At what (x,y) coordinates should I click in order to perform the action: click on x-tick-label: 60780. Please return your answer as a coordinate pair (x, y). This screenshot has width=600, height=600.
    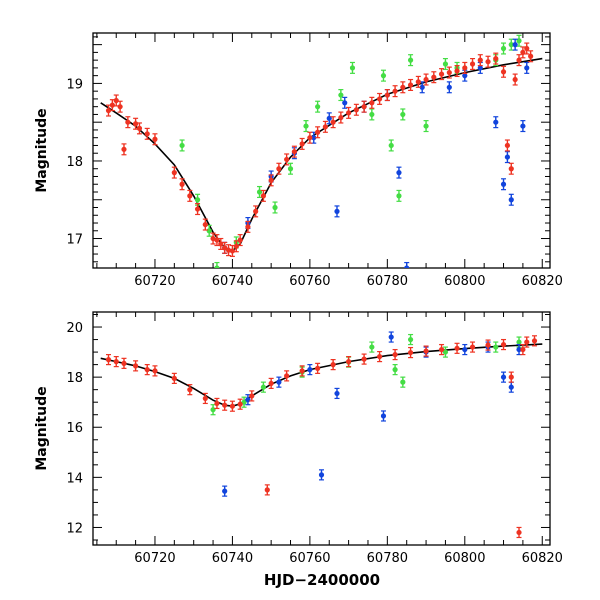
    Looking at the image, I should click on (387, 558).